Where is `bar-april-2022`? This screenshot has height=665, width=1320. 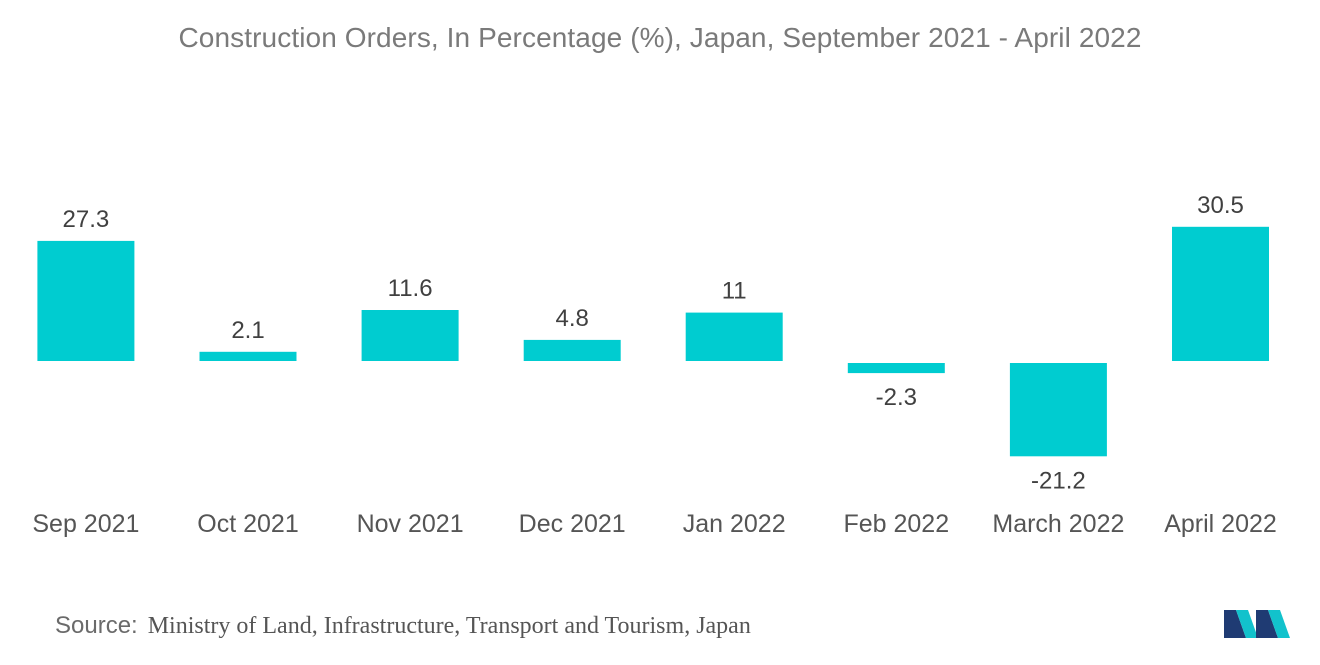 bar-april-2022 is located at coordinates (1220, 293).